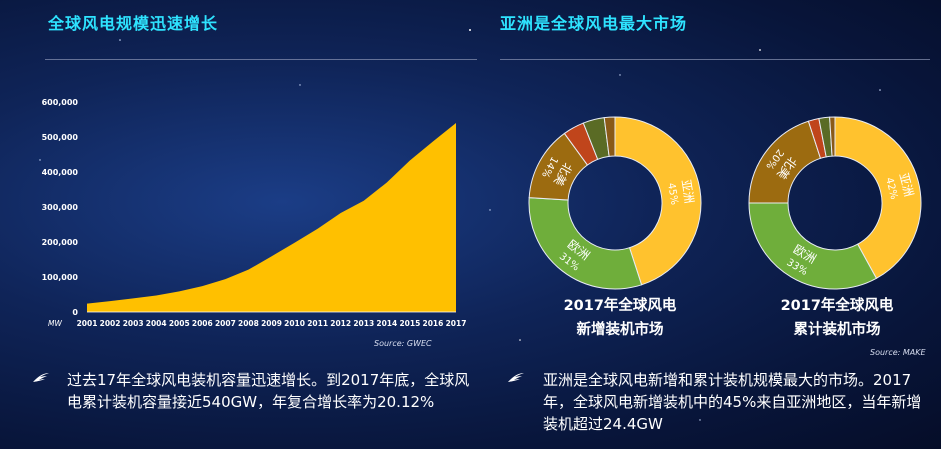 The image size is (941, 449). Describe the element at coordinates (110, 323) in the screenshot. I see `x-tick-label: 2002` at that location.